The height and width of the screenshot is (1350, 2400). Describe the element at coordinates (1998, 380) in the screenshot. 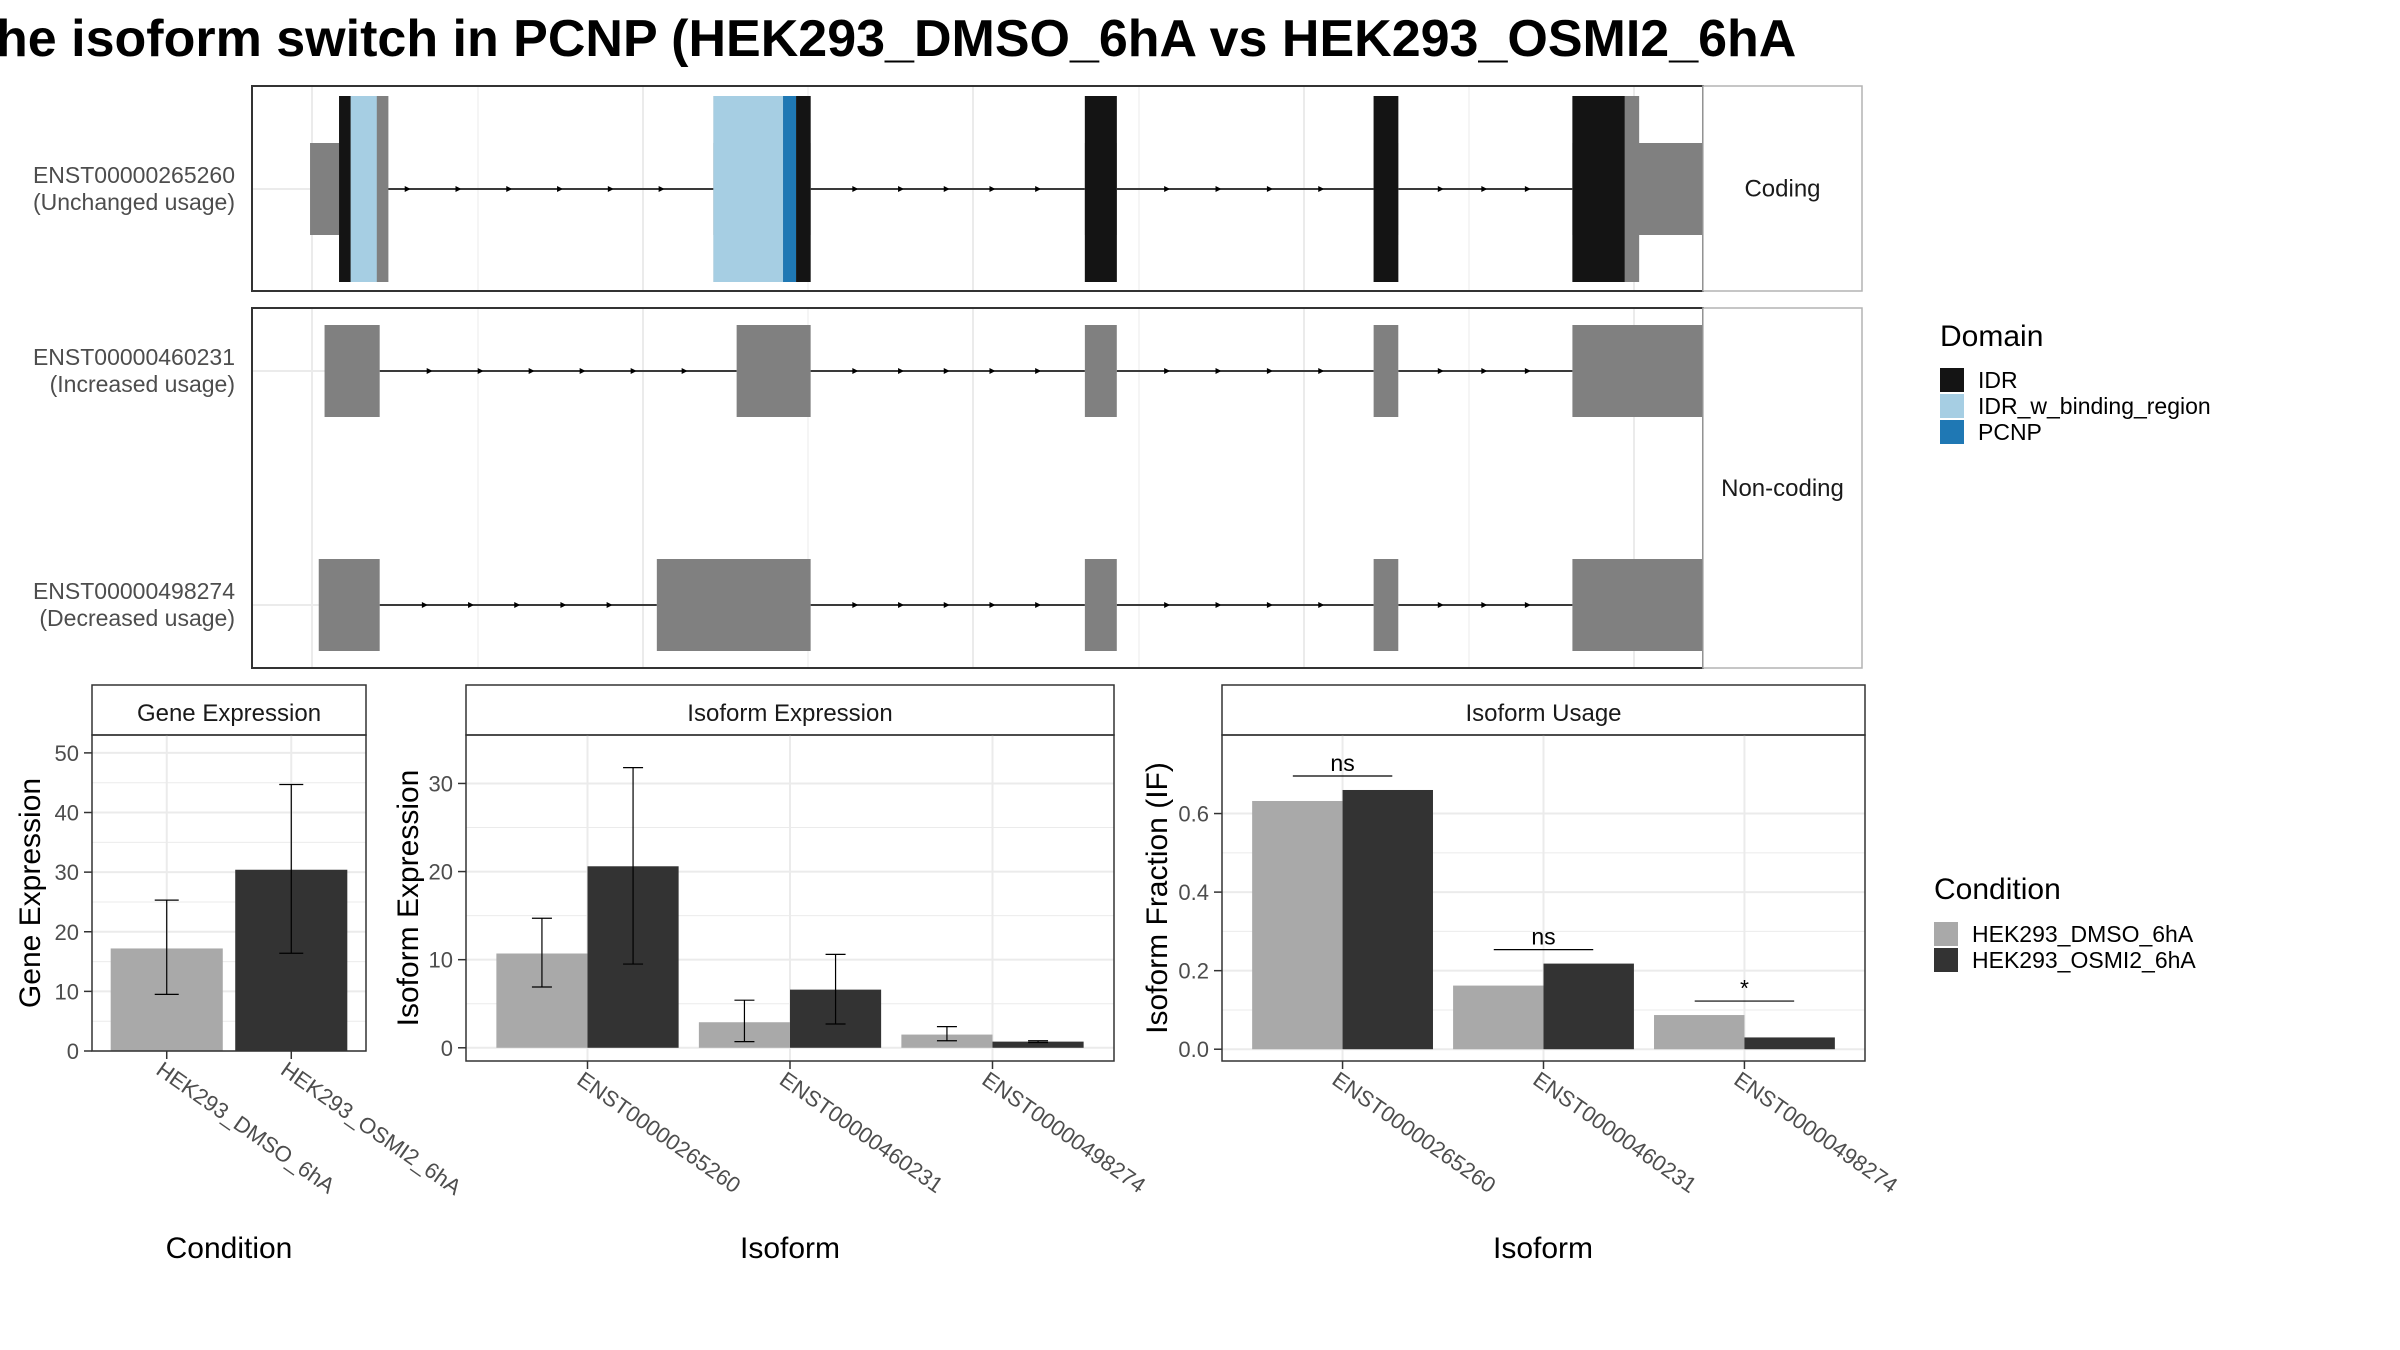

I see `domain-legend-label: IDR` at that location.